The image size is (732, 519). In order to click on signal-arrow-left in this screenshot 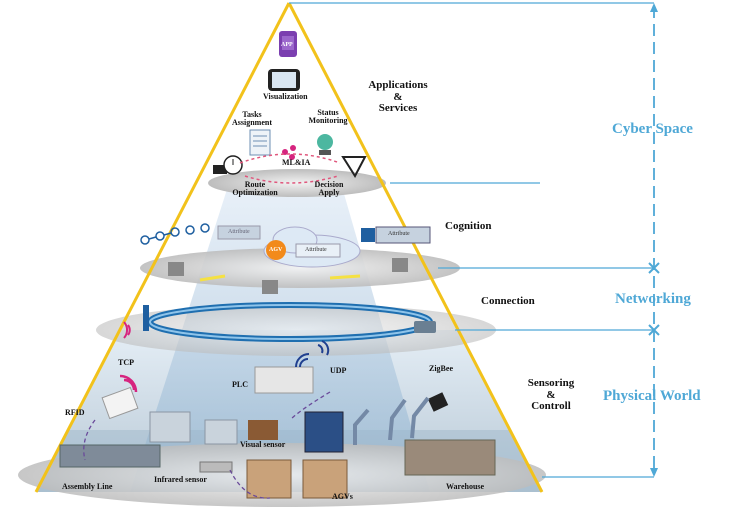, I will do `click(212, 278)`.